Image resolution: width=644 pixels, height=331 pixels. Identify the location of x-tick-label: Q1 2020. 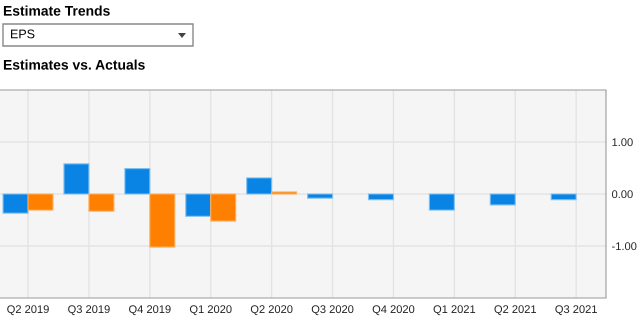
(211, 310).